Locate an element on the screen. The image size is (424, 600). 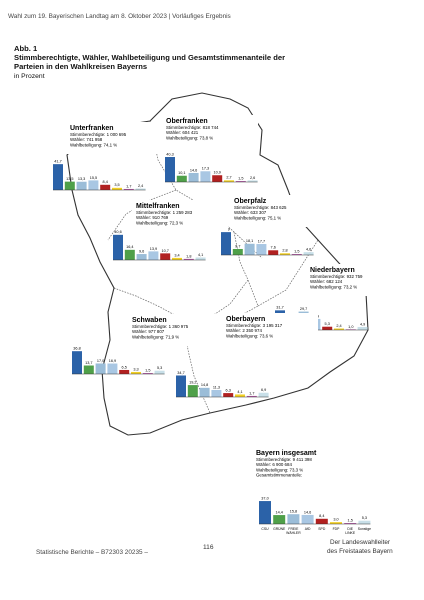
footer-series: Statistische Berichte – B72303 20235 – is located at coordinates (92, 552).